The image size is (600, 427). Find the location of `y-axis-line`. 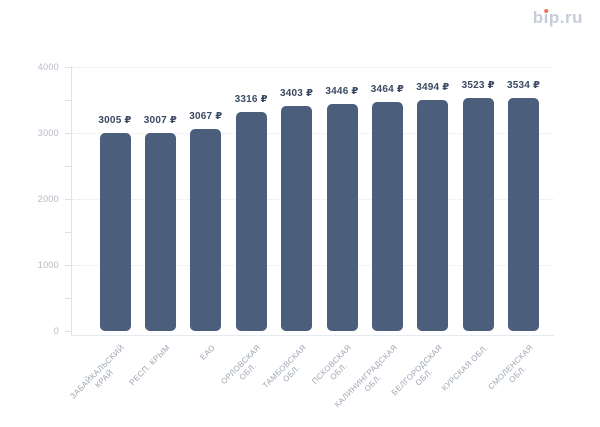

y-axis-line is located at coordinates (71, 200).